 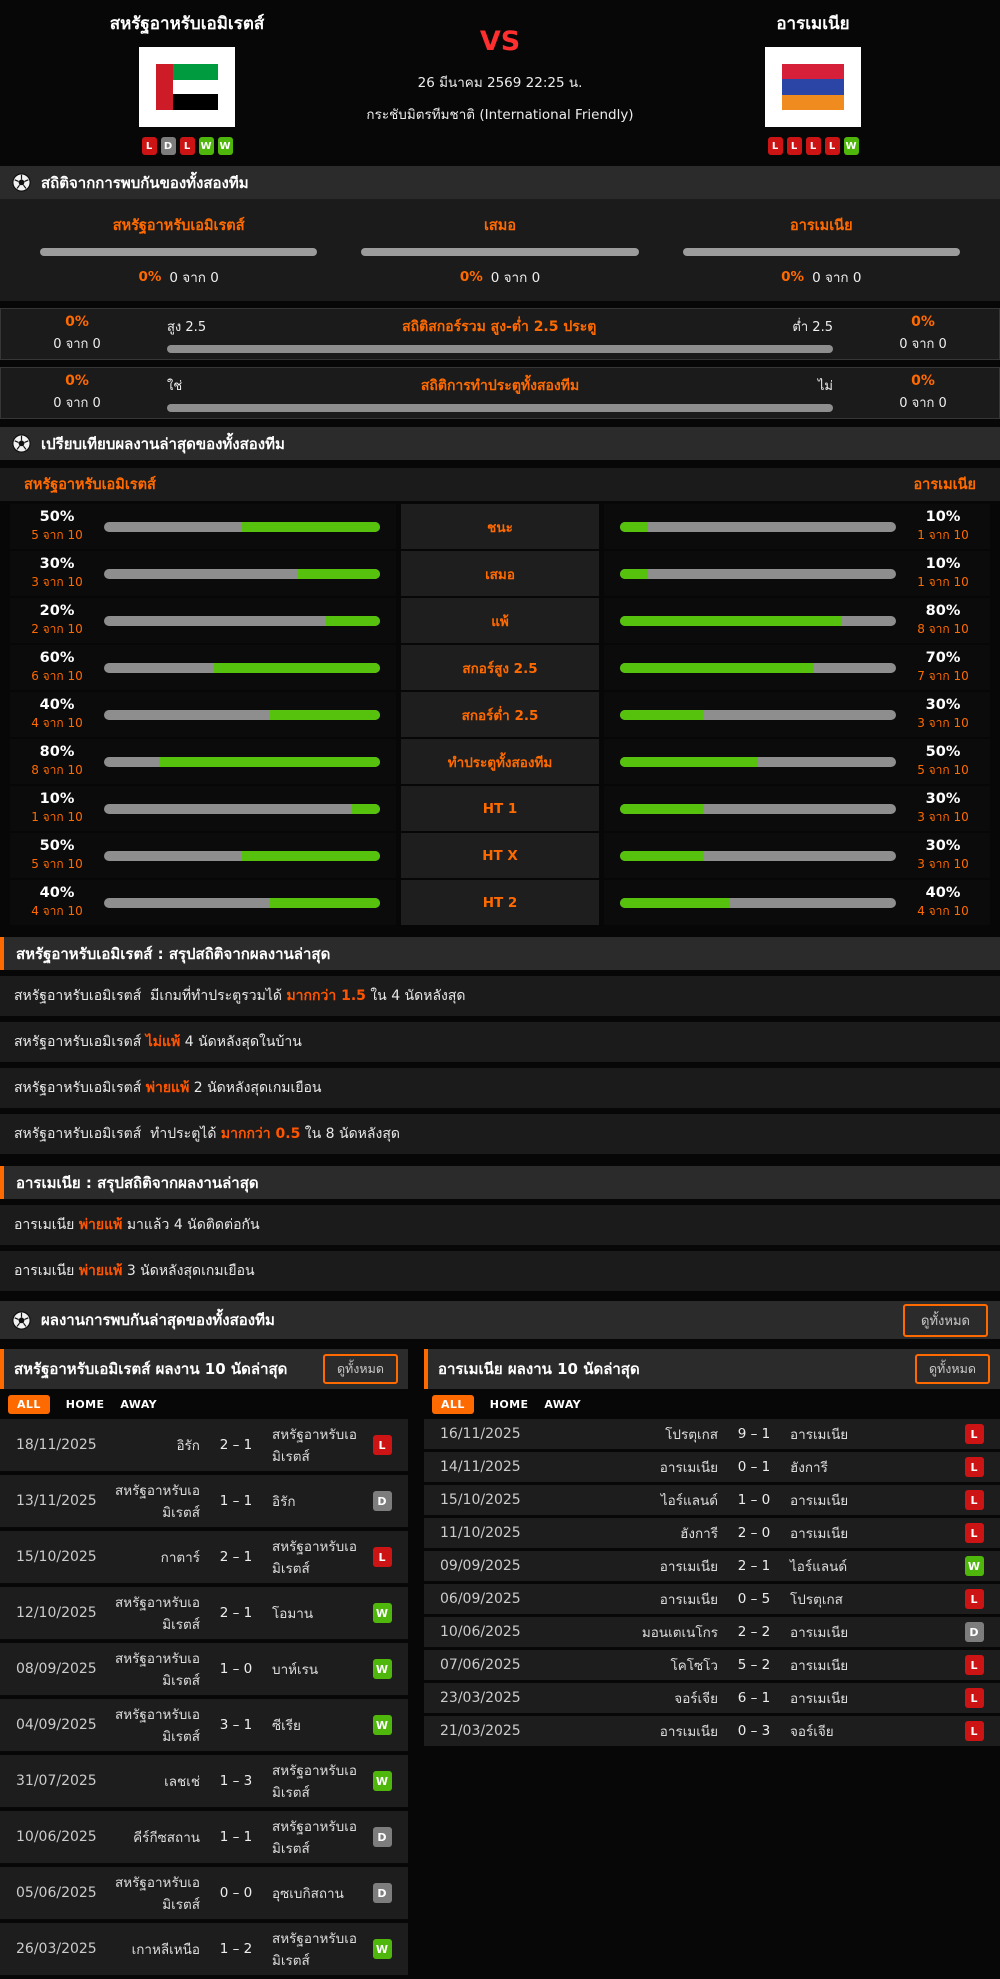 I want to click on results-table-header: อารเมเนีย ผลงาน 10 นัดล่าสุด ดูทั้งหมด, so click(x=712, y=1369).